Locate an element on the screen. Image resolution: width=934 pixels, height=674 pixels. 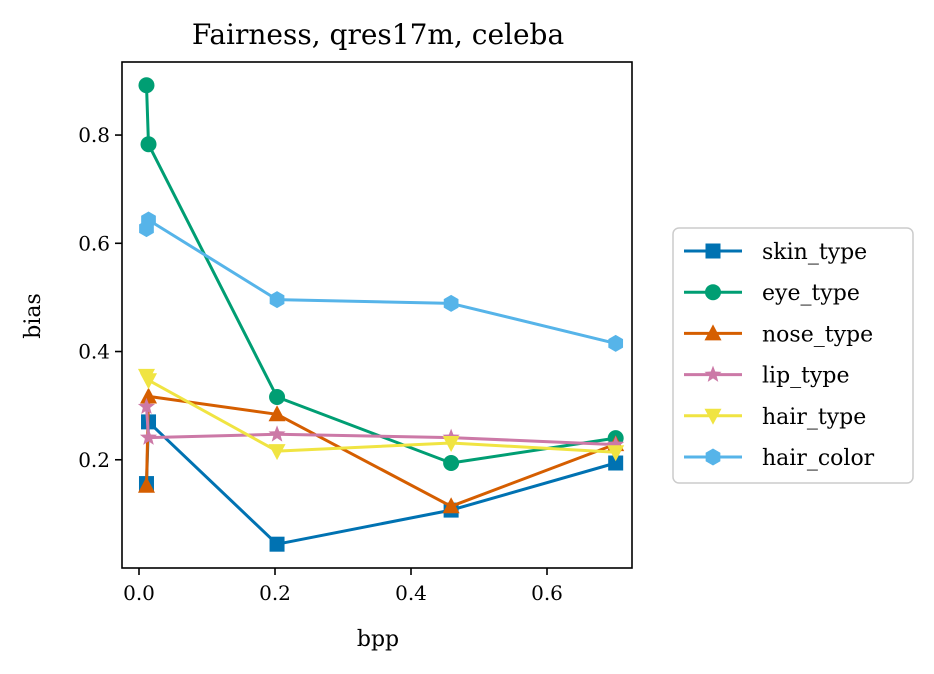
legend-item-skin-type: skin_type is located at coordinates (775, 252).